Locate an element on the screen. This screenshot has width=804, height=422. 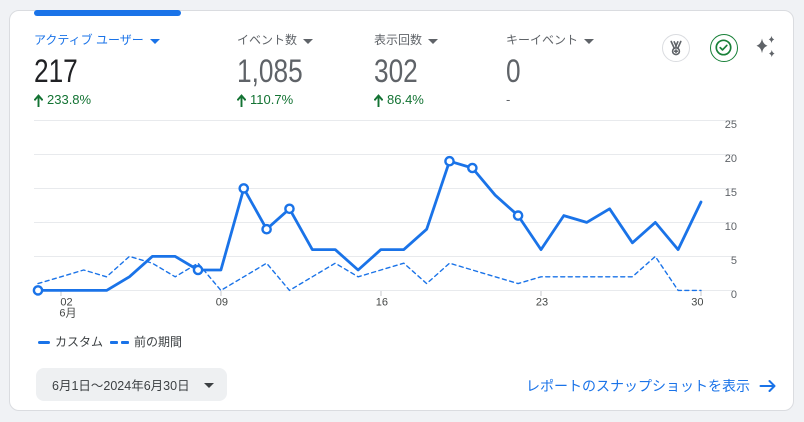
y-axis-label-5: 5 is located at coordinates (734, 261).